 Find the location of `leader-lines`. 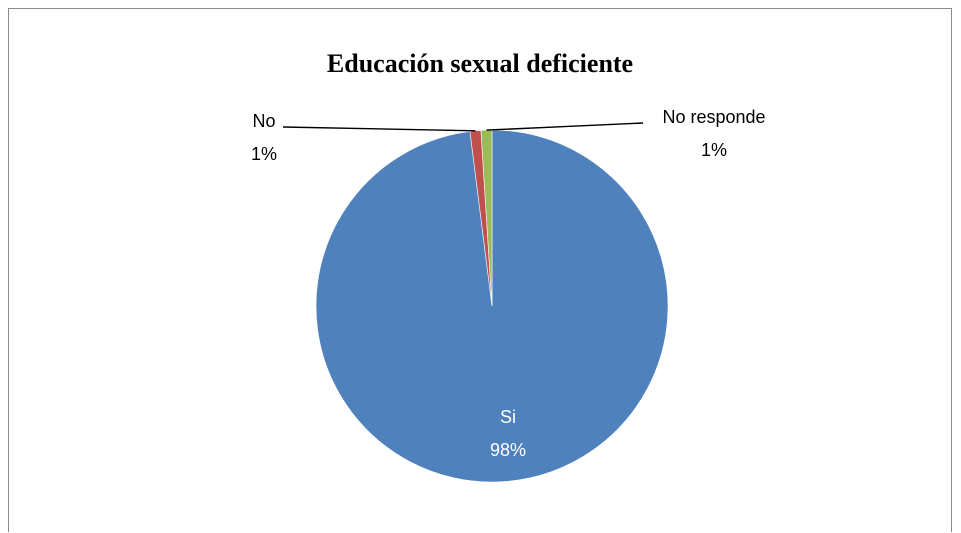

leader-lines is located at coordinates (463, 127).